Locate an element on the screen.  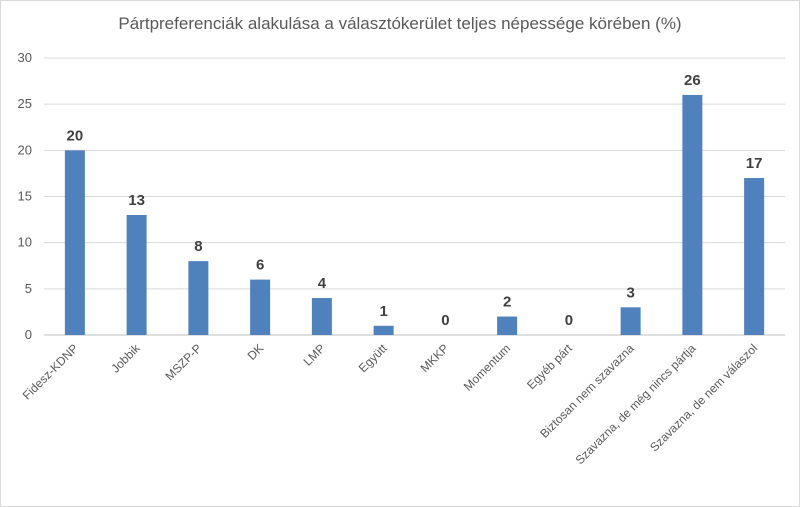
data-label: 1 is located at coordinates (383, 311).